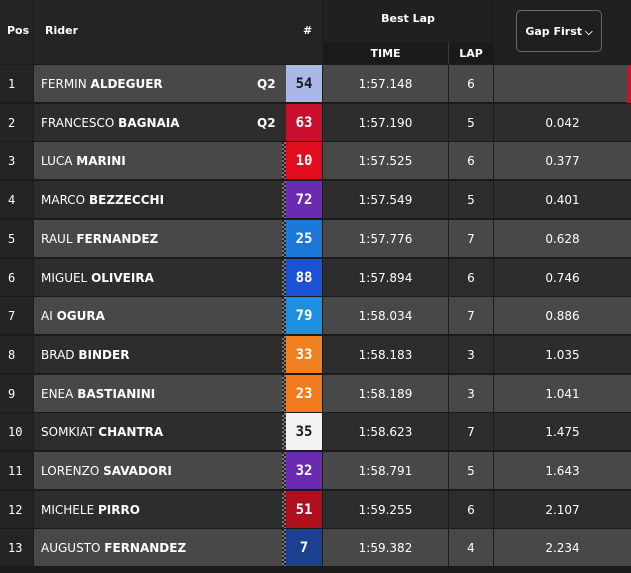 This screenshot has height=573, width=631. I want to click on header-pos: Pos, so click(18, 30).